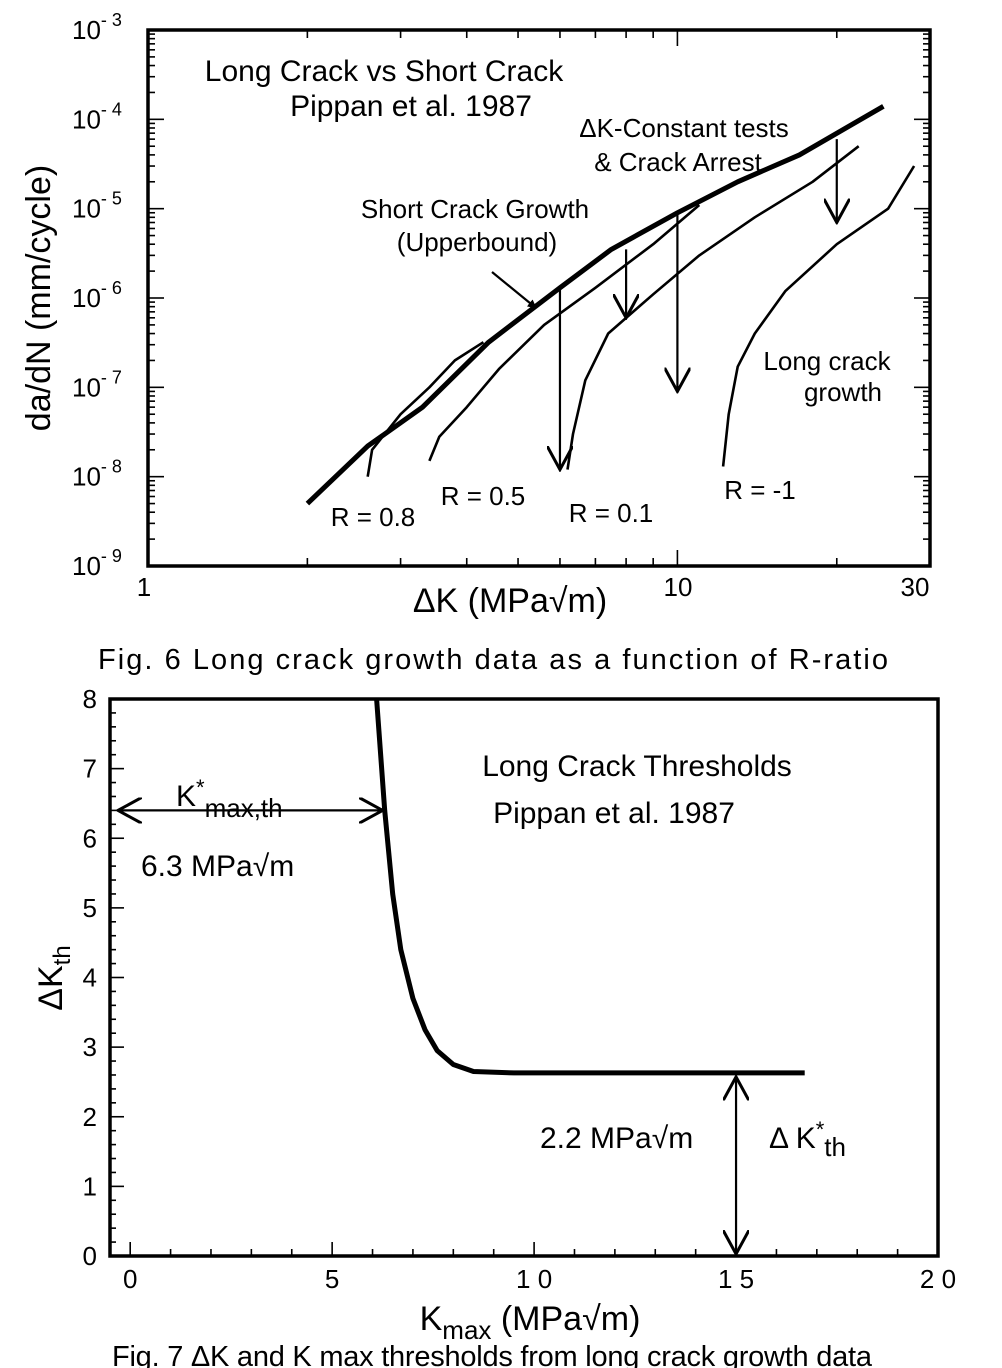 The image size is (1002, 1368). I want to click on chart1-y-axis-label: da/dN (mm/cycle), so click(39, 298).